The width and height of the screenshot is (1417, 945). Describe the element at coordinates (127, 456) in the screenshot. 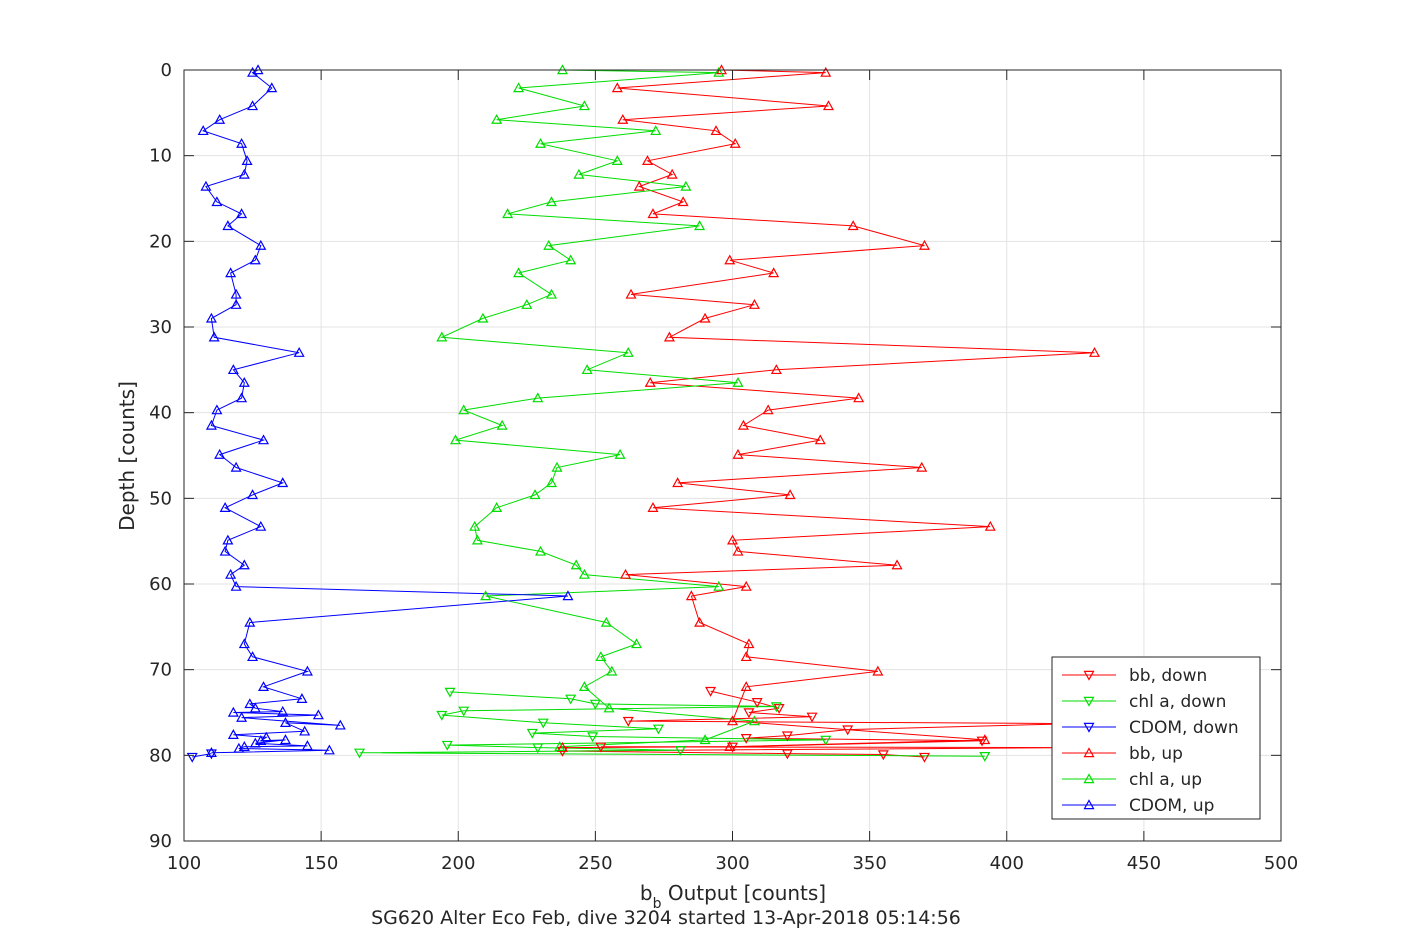

I see `y-axis-label: Depth [counts]` at that location.